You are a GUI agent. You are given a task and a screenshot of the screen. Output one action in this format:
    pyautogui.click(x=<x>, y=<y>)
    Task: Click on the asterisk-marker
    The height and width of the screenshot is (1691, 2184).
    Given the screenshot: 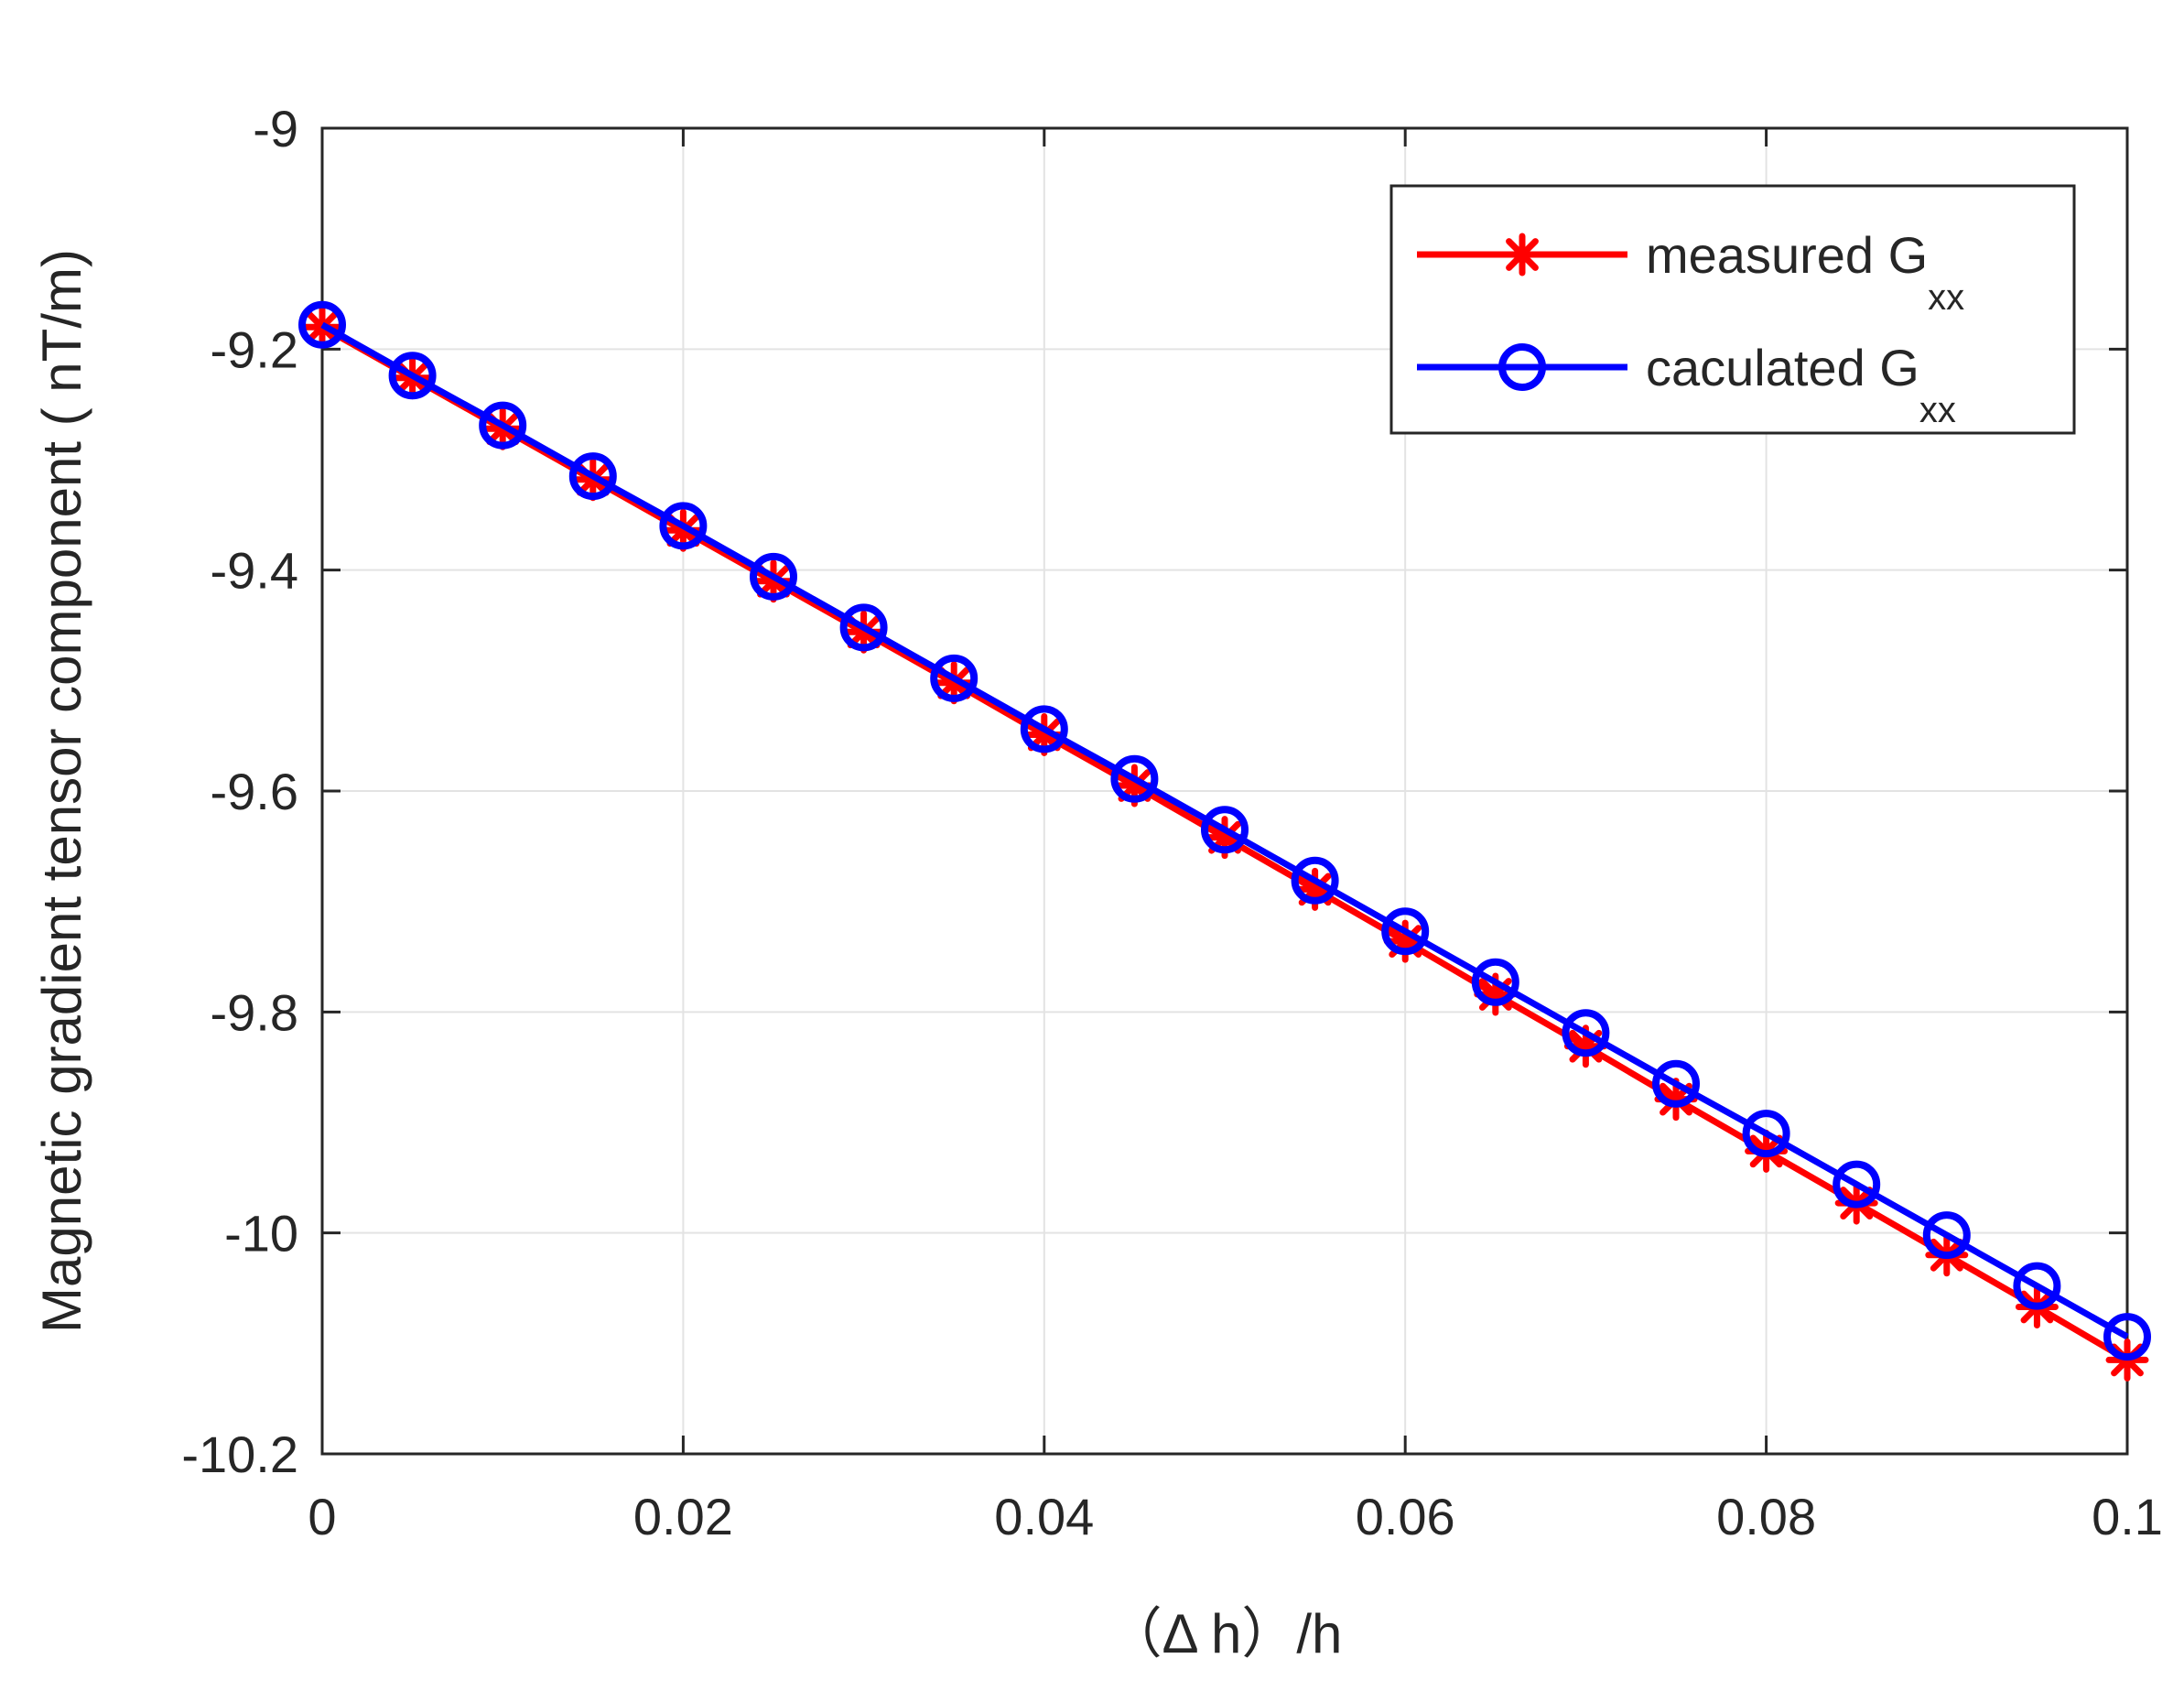 What is the action you would take?
    pyautogui.click(x=1522, y=254)
    